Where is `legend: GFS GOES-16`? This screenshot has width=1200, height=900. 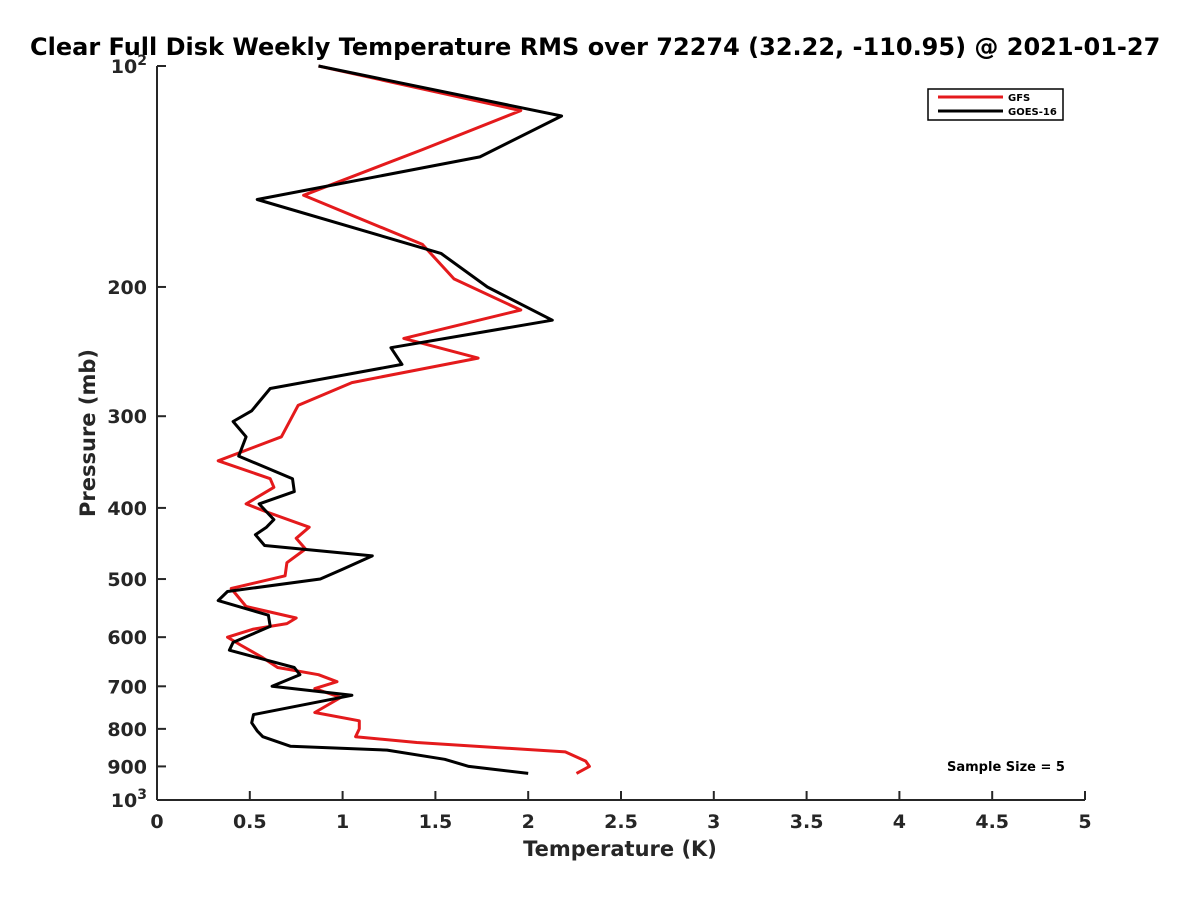 legend: GFS GOES-16 is located at coordinates (995, 104).